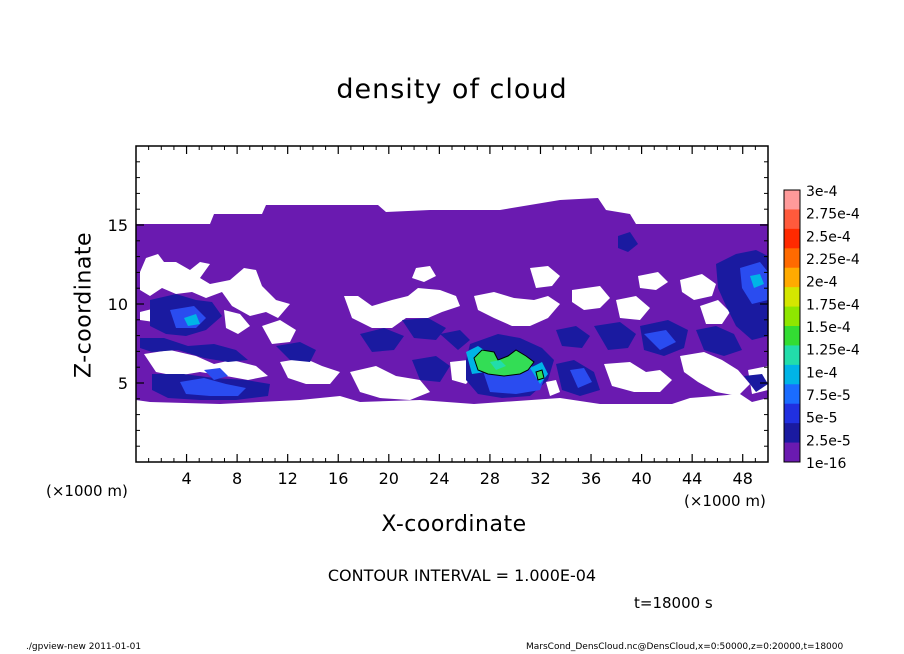 This screenshot has width=904, height=654. What do you see at coordinates (692, 478) in the screenshot?
I see `x-tick-label: 44` at bounding box center [692, 478].